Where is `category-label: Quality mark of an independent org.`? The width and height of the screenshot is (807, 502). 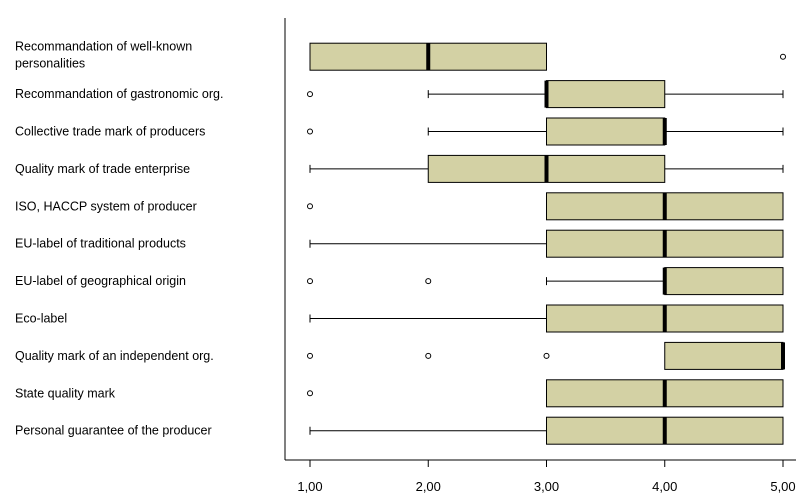 category-label: Quality mark of an independent org. is located at coordinates (114, 356).